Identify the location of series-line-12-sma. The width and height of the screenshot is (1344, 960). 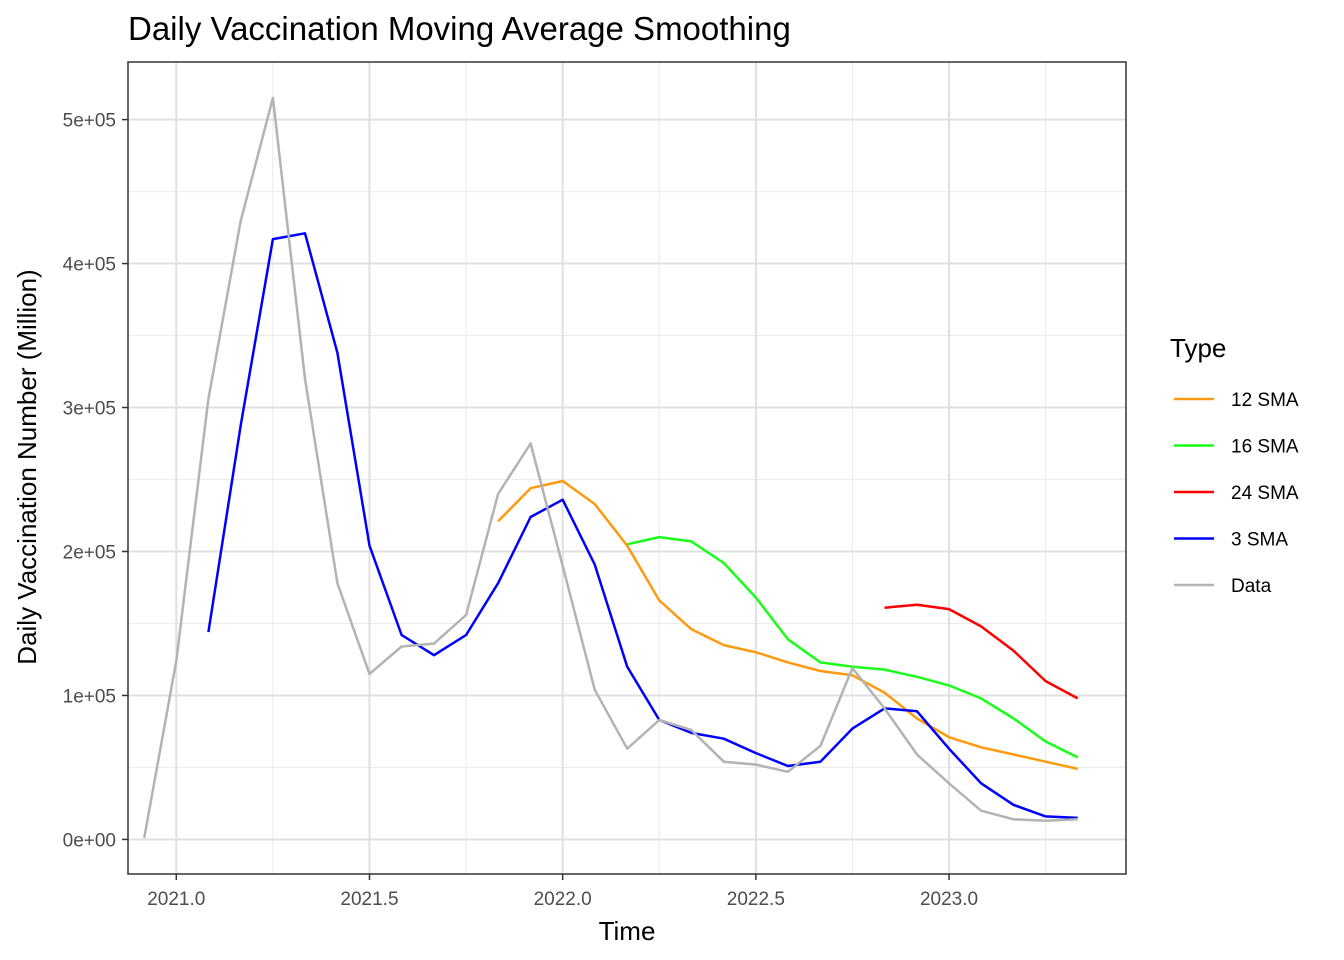
(787, 625).